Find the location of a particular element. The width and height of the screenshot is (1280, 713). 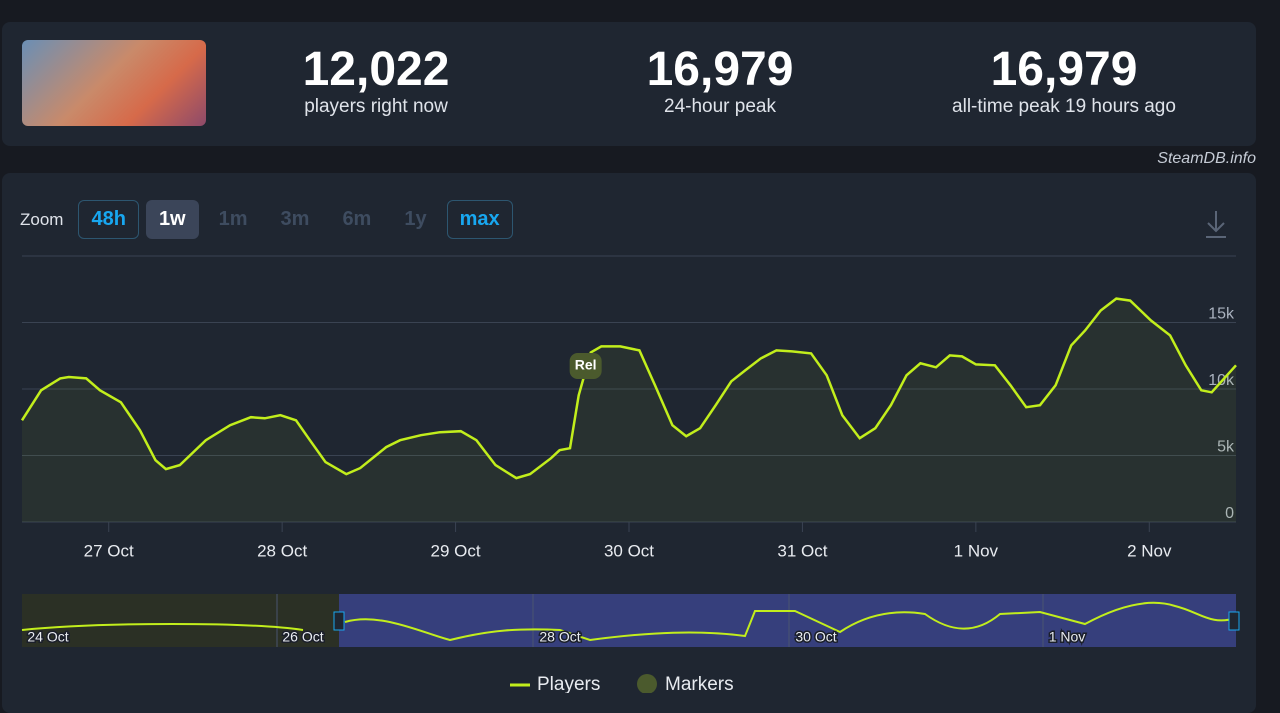

stat: 16,979 all-time peak 19 hours ago is located at coordinates (1064, 81).